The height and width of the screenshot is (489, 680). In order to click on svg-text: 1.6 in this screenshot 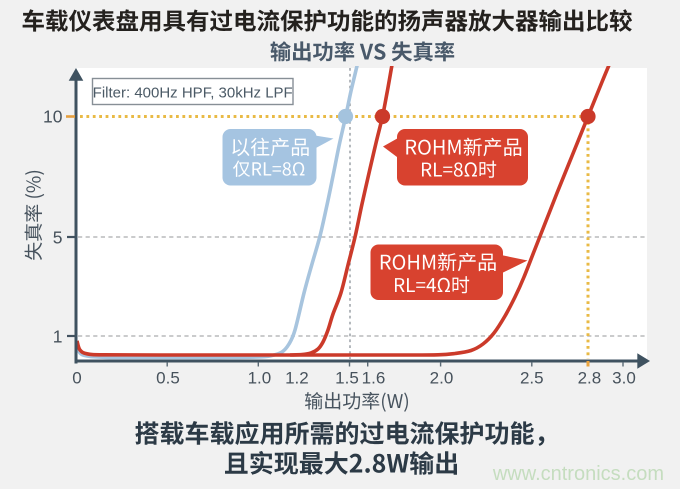, I will do `click(374, 378)`.